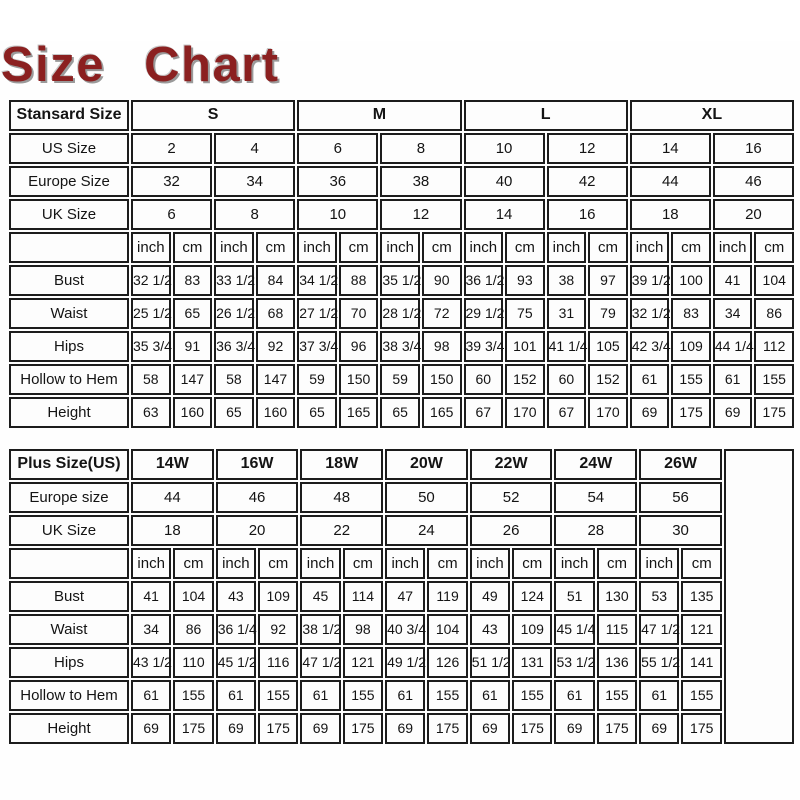 The width and height of the screenshot is (800, 800). I want to click on size-value-cell: 16, so click(587, 214).